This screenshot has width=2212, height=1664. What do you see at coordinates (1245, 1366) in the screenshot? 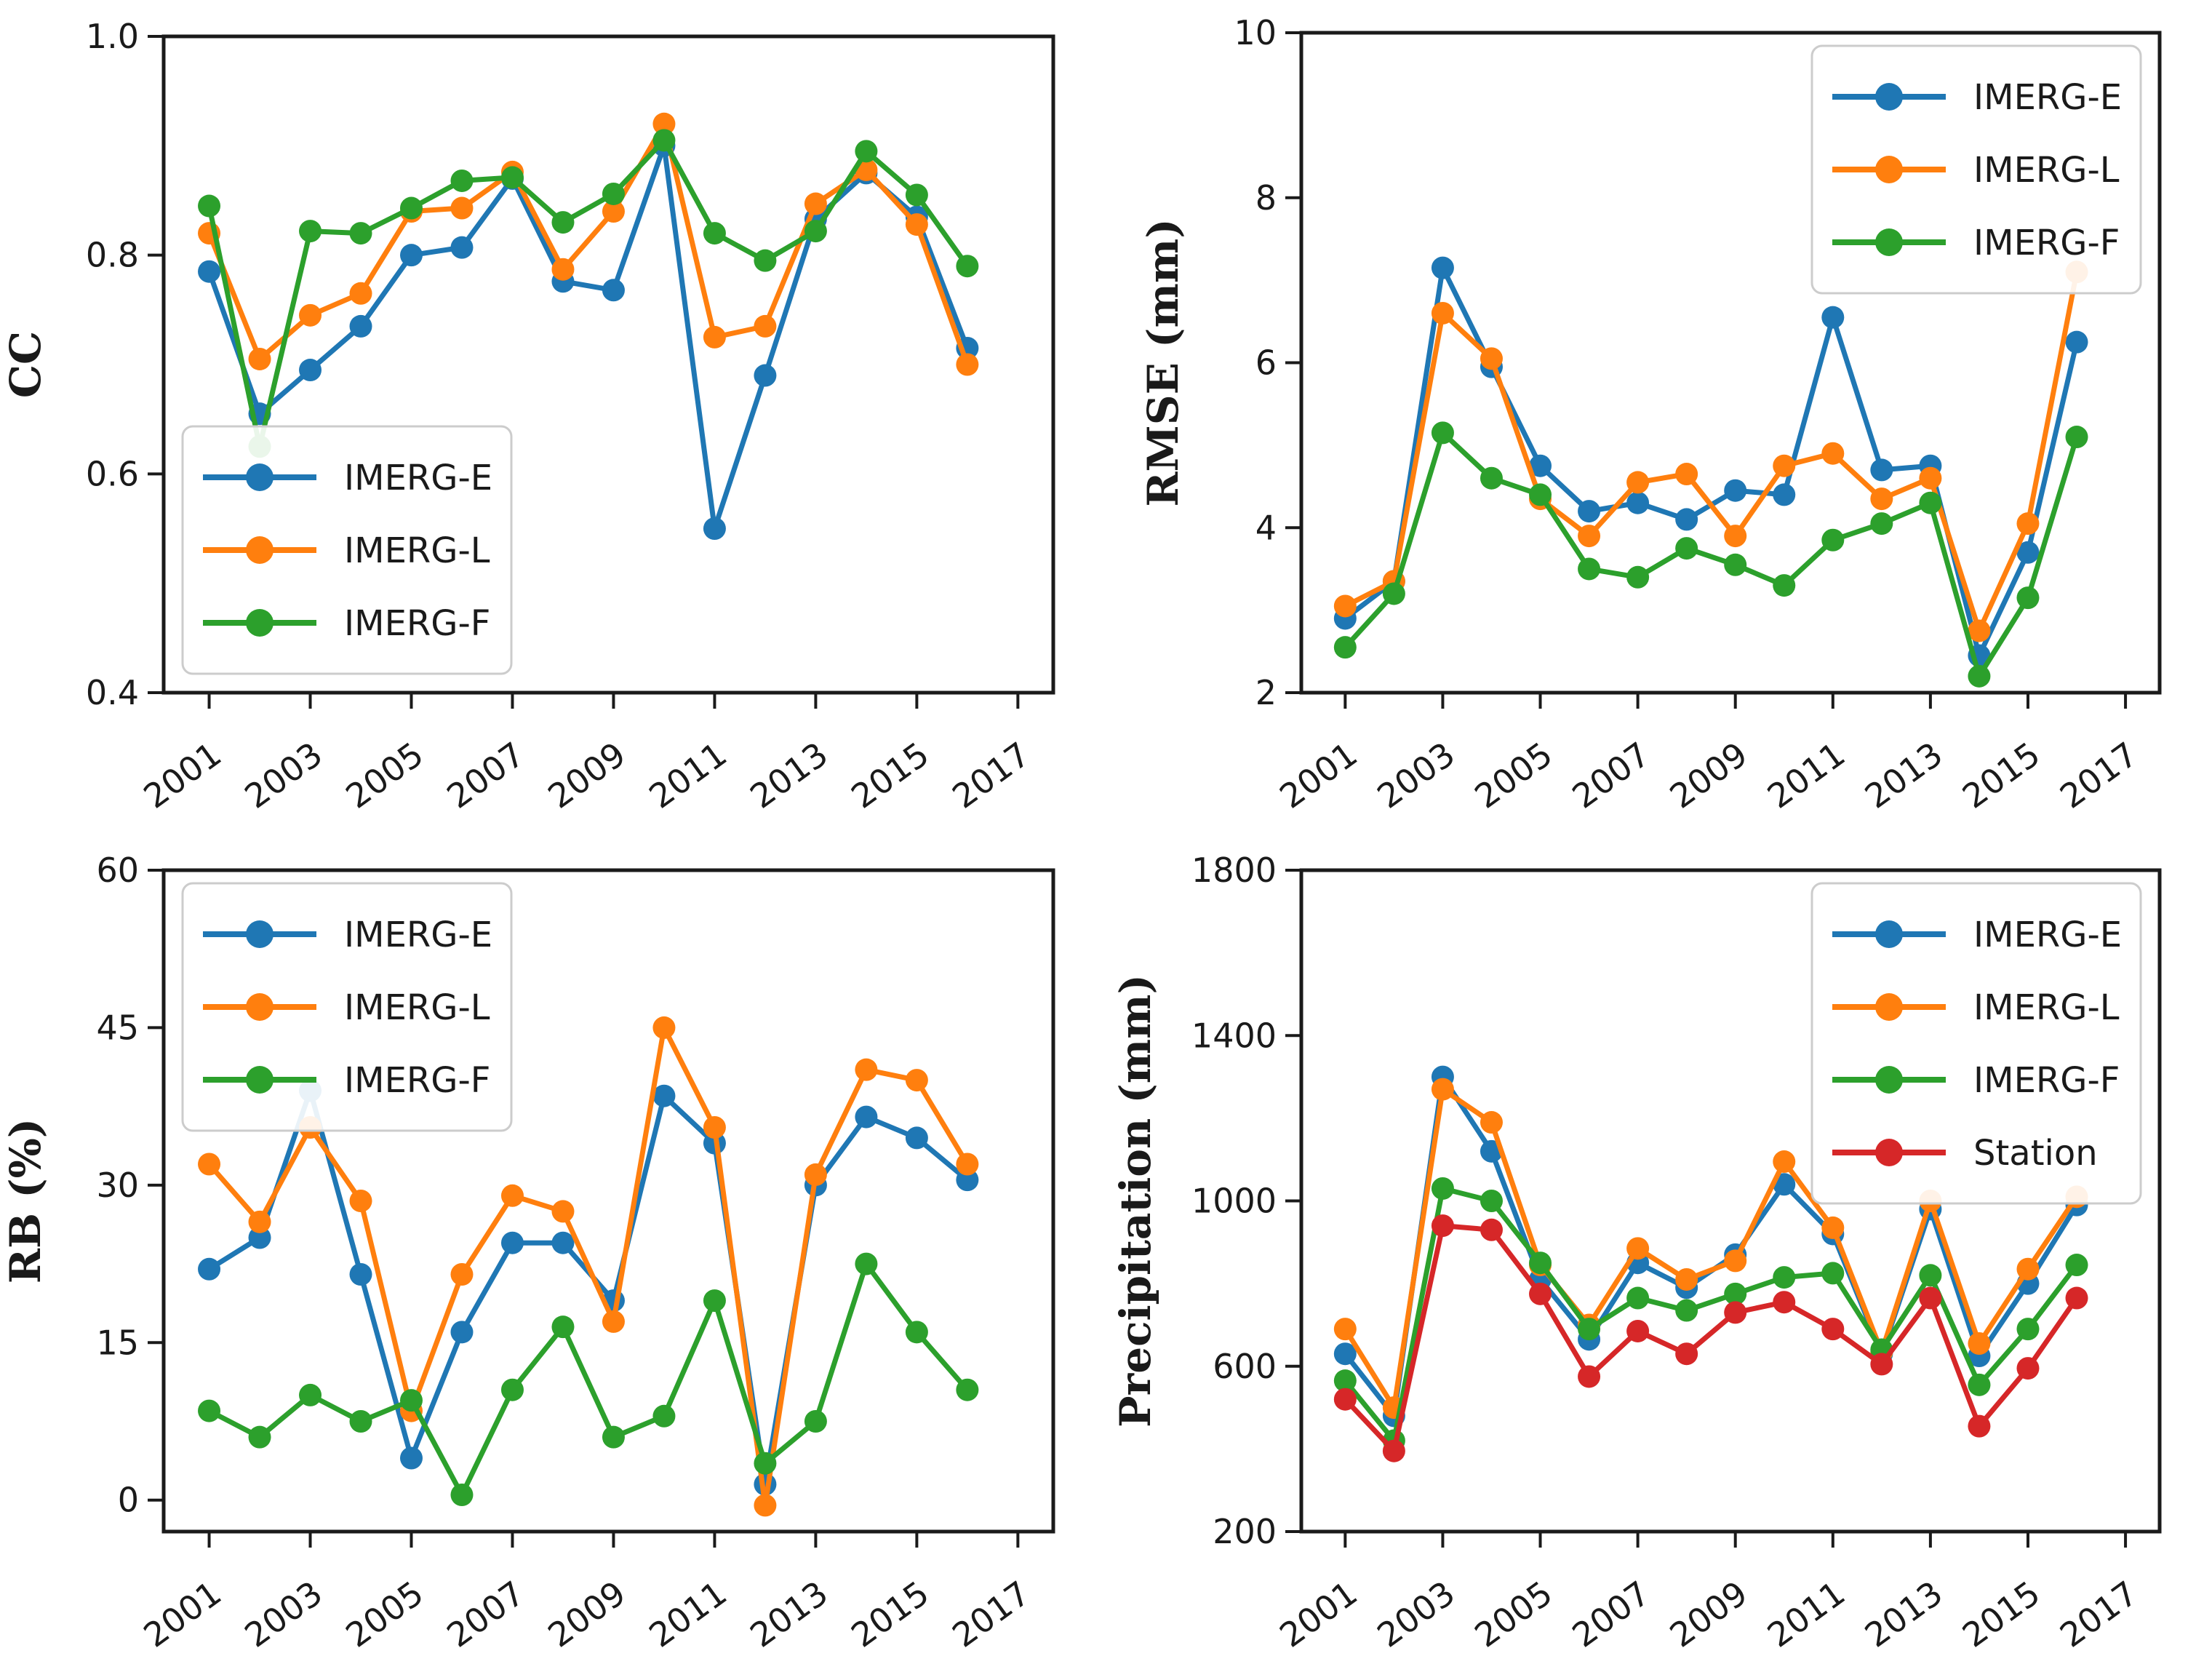
I see `y-tick-label: 600` at bounding box center [1245, 1366].